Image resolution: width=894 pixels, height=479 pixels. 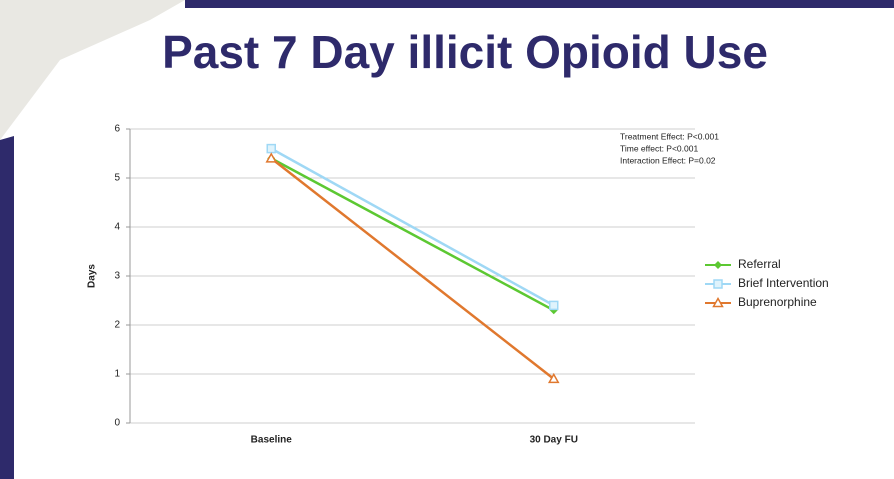 What do you see at coordinates (117, 129) in the screenshot?
I see `y-tick-label: 6` at bounding box center [117, 129].